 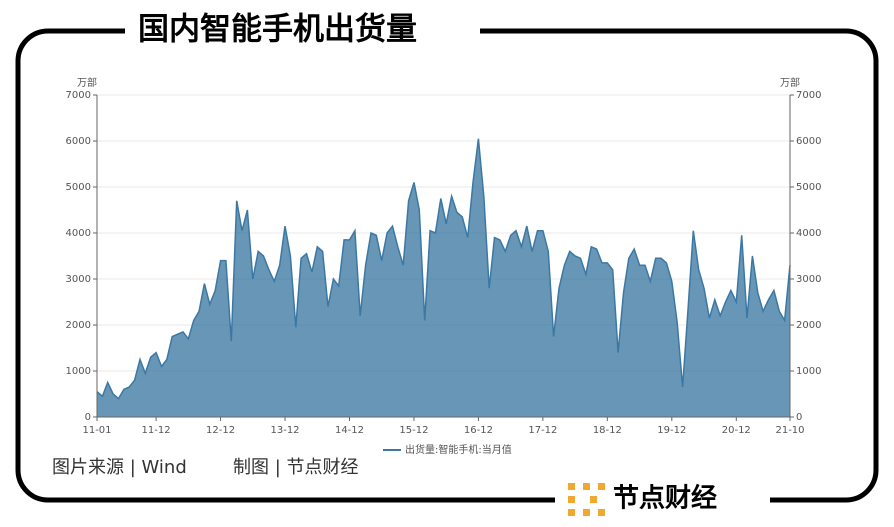 I want to click on y-unit: 万部, so click(x=87, y=82).